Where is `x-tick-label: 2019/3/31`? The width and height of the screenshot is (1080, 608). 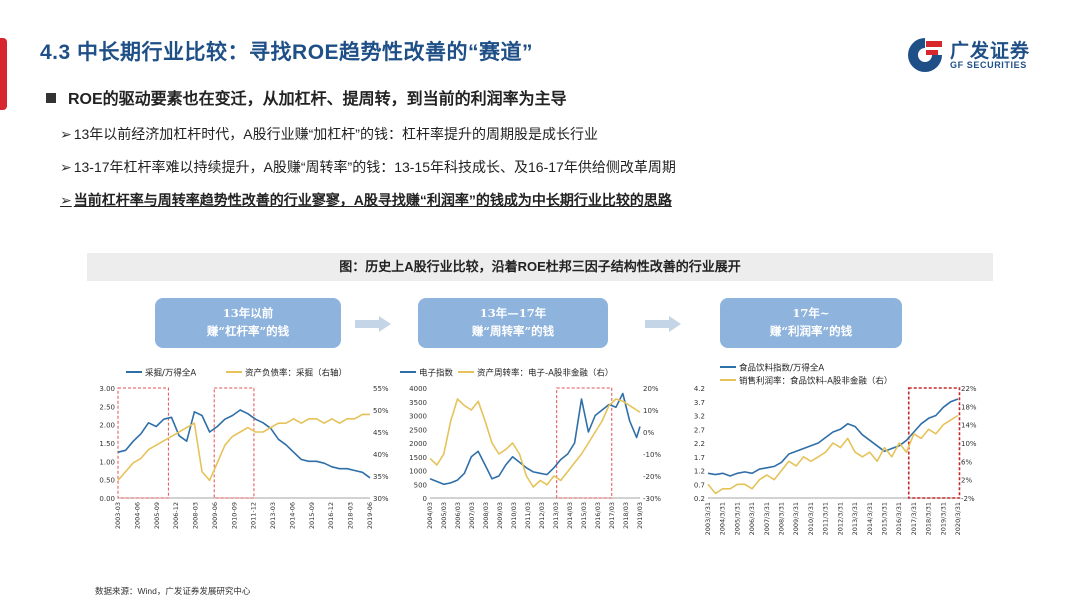
x-tick-label: 2019/3/31 is located at coordinates (943, 518).